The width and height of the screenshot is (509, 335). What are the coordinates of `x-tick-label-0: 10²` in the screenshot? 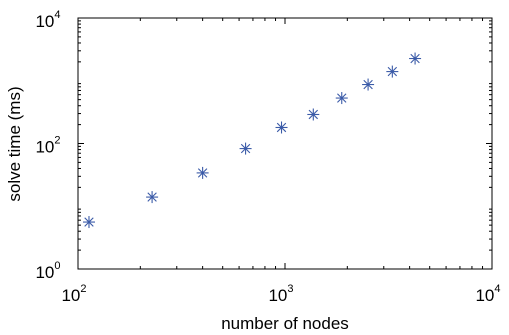 It's located at (73, 294).